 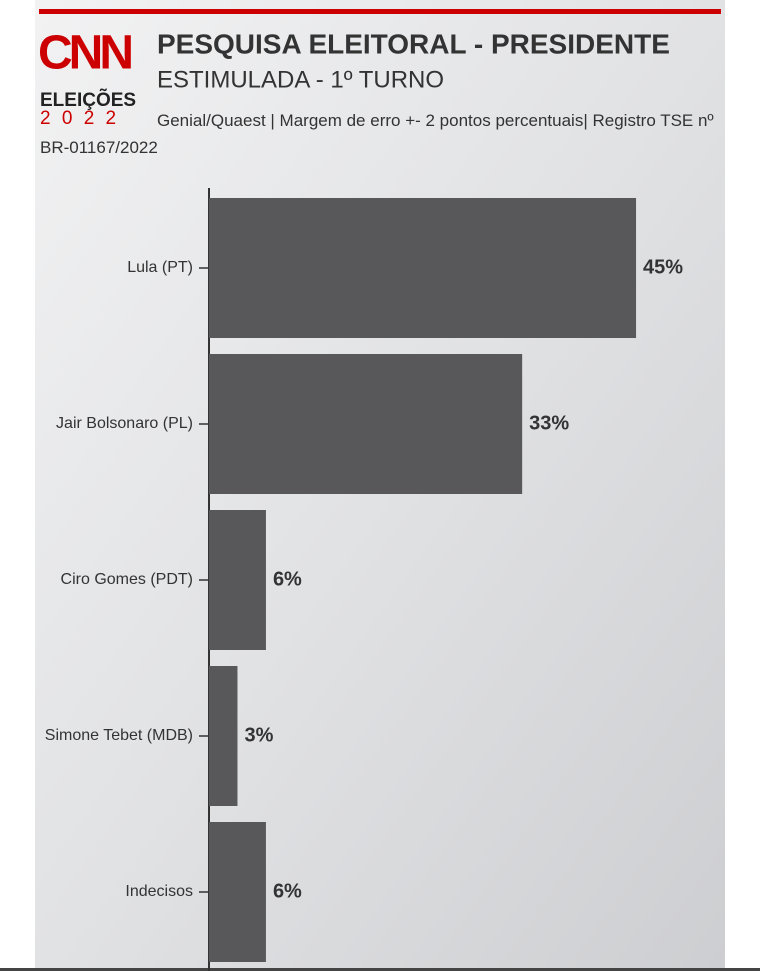 What do you see at coordinates (258, 735) in the screenshot?
I see `value-label: 3%` at bounding box center [258, 735].